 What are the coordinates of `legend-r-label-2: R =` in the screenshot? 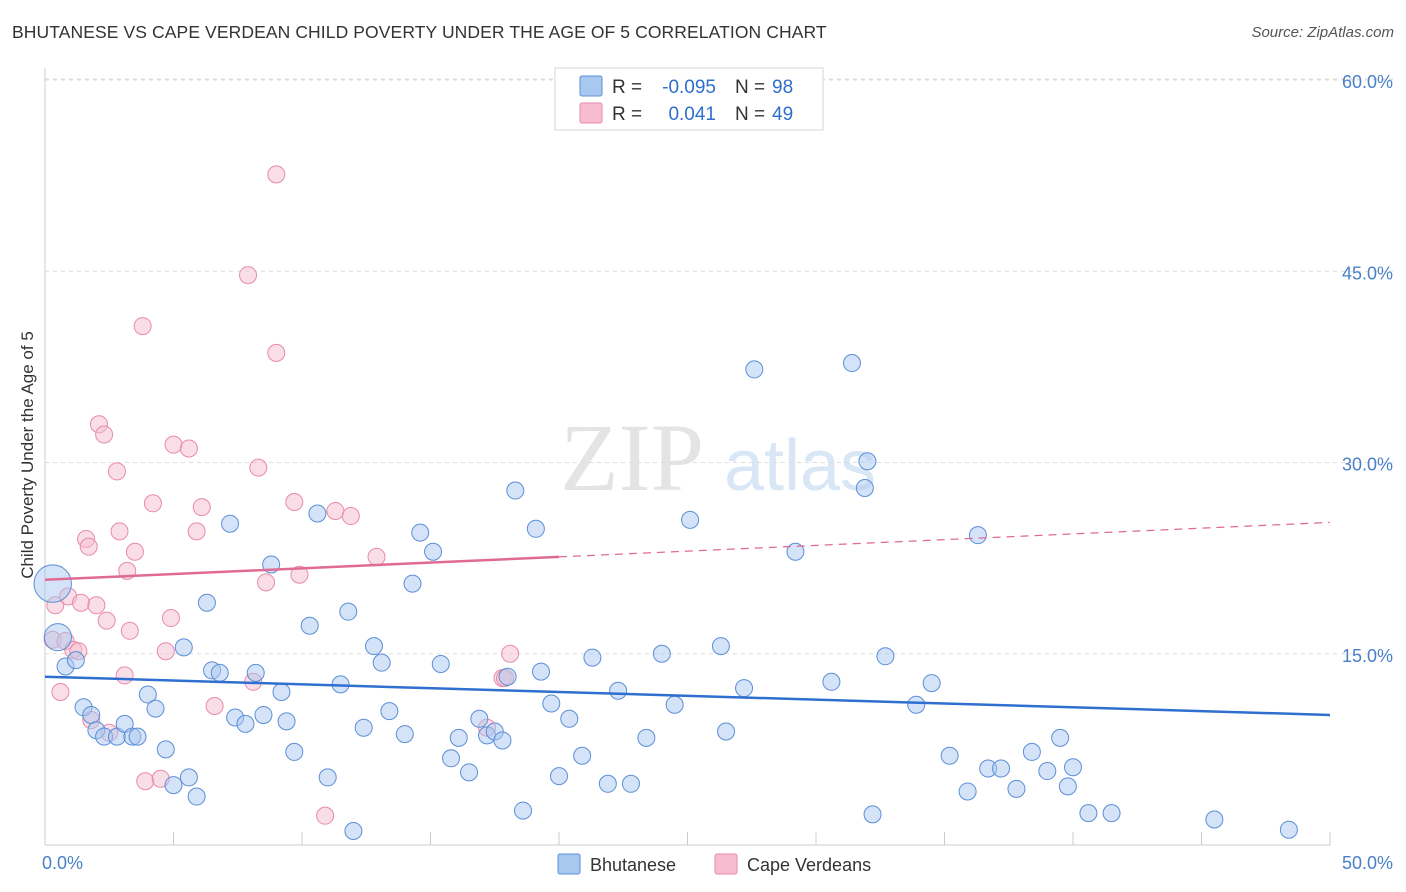 It's located at (627, 114).